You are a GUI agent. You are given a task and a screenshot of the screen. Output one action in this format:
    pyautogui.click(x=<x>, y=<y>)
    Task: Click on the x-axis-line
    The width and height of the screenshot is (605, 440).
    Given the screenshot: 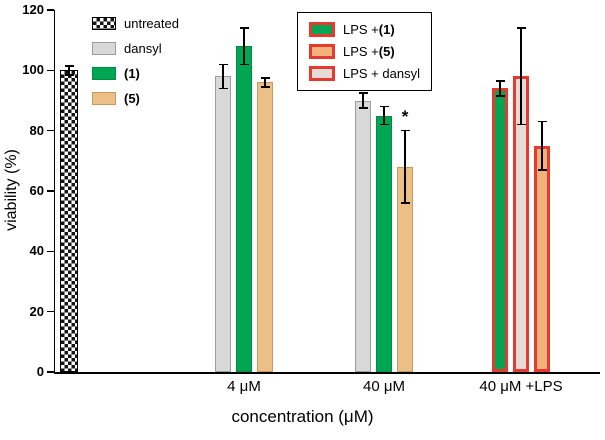 What is the action you would take?
    pyautogui.click(x=326, y=373)
    